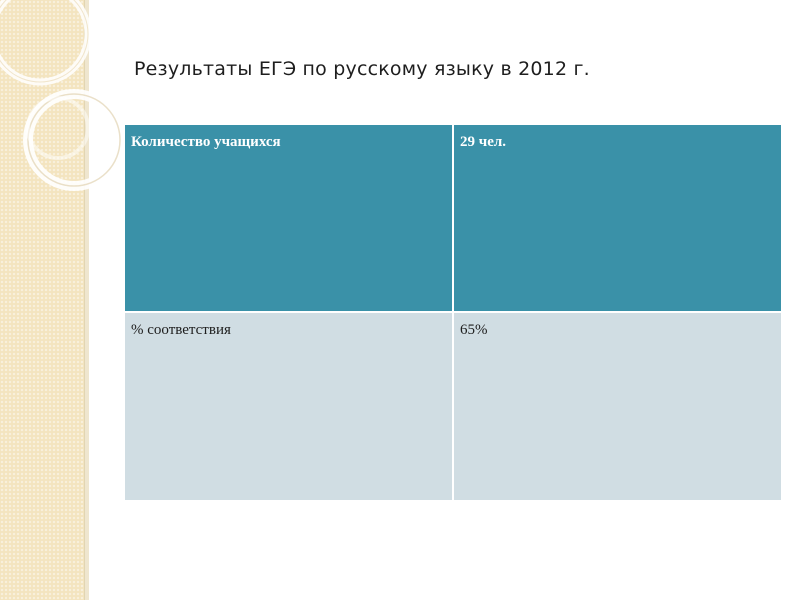  Describe the element at coordinates (617, 406) in the screenshot. I see `table-cell-compliance-value: 65%` at that location.